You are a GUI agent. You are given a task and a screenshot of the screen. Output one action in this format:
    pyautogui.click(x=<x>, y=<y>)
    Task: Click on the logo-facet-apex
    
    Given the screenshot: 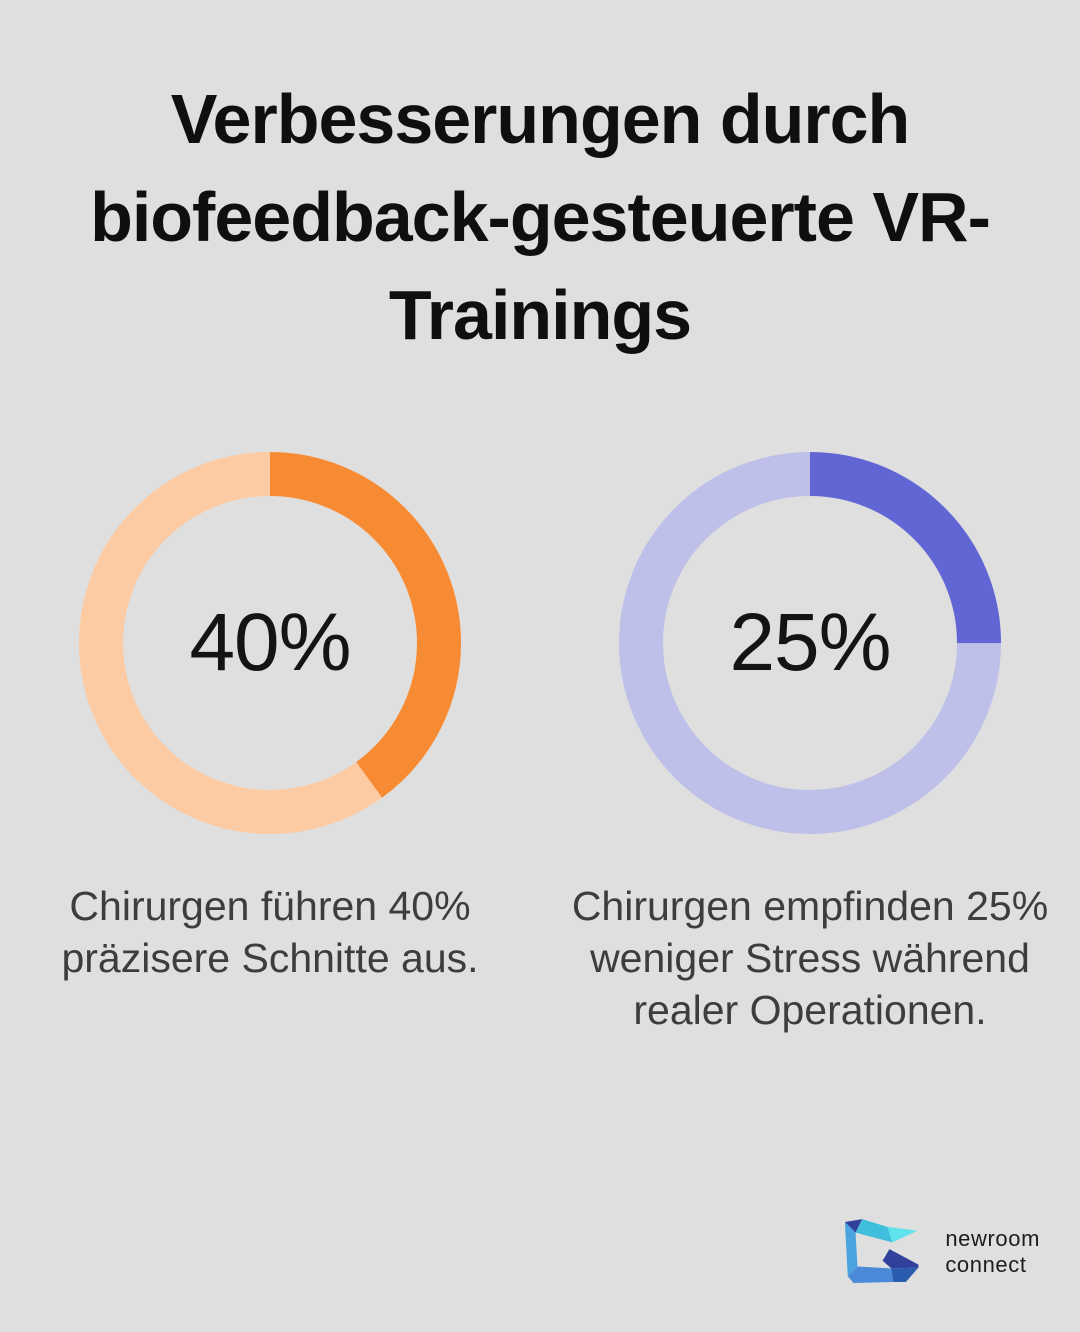 What is the action you would take?
    pyautogui.click(x=854, y=1226)
    